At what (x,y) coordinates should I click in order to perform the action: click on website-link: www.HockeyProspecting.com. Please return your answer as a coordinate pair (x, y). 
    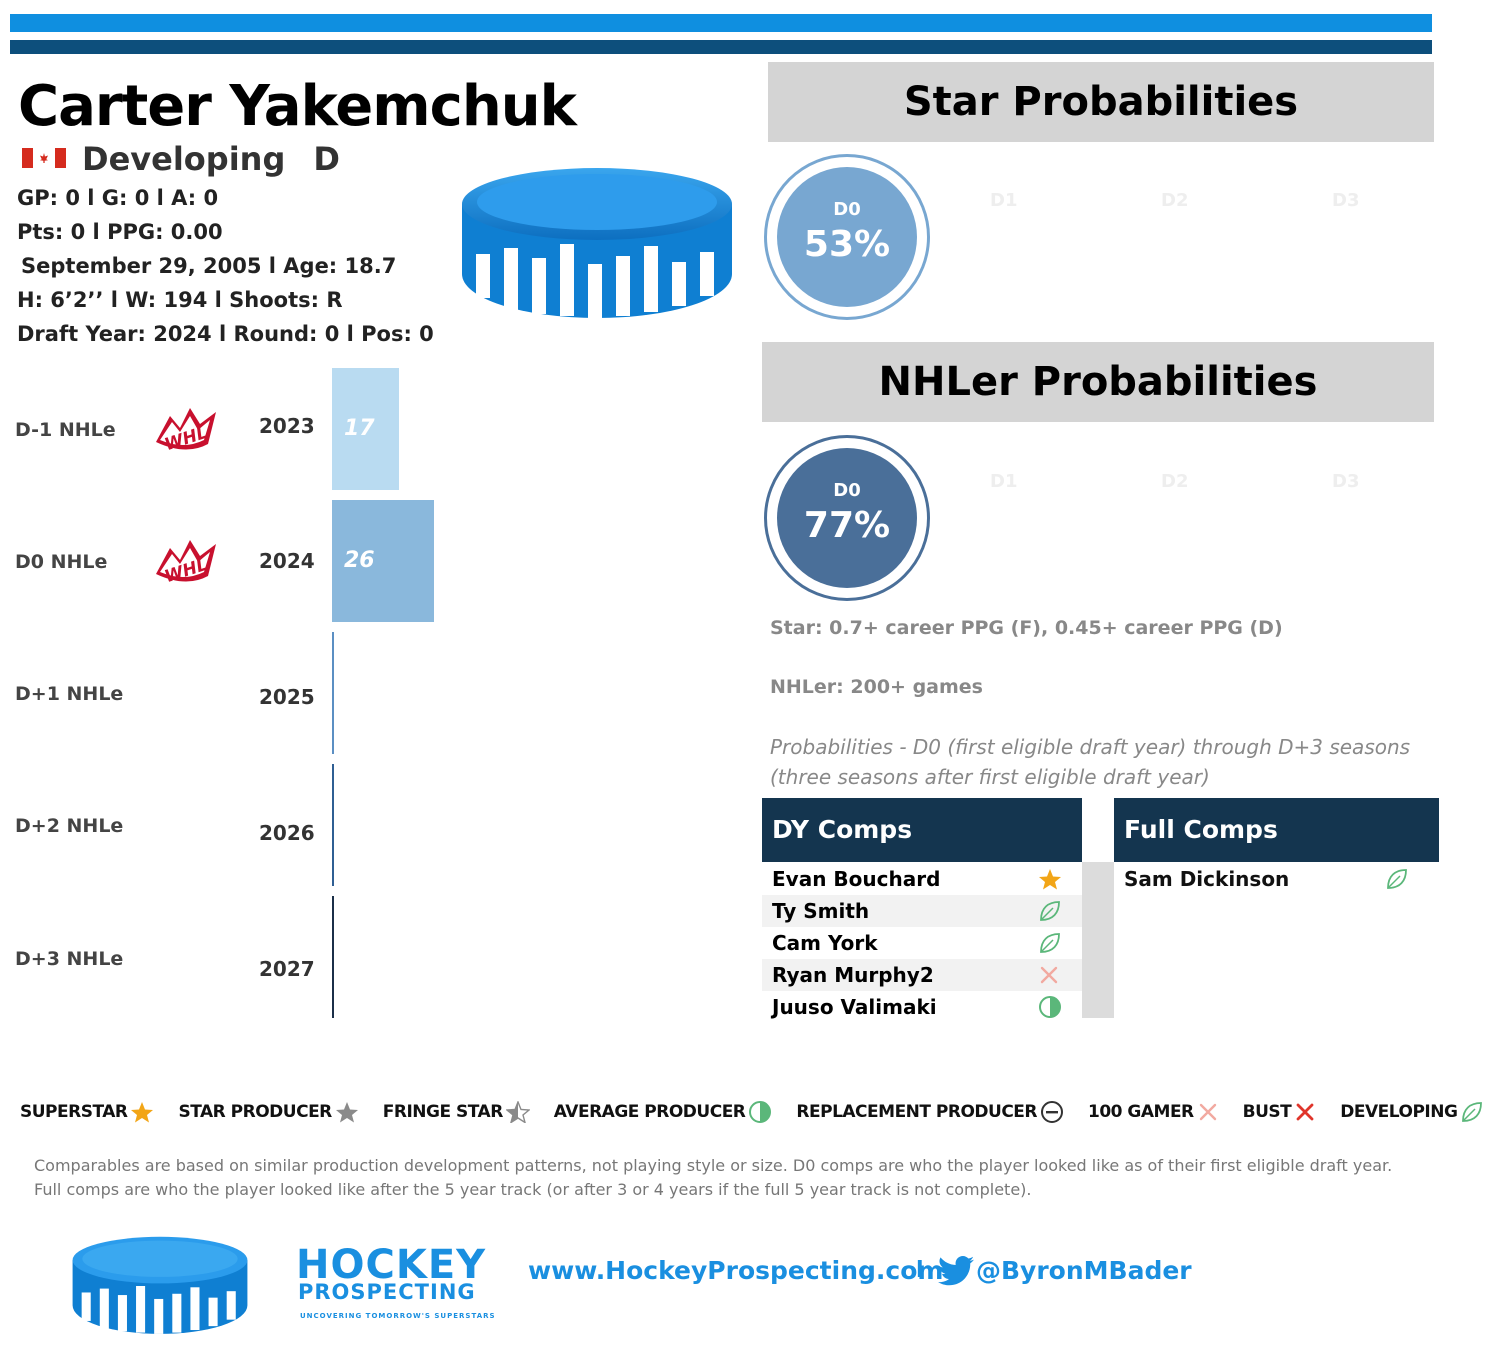
    Looking at the image, I should click on (736, 1270).